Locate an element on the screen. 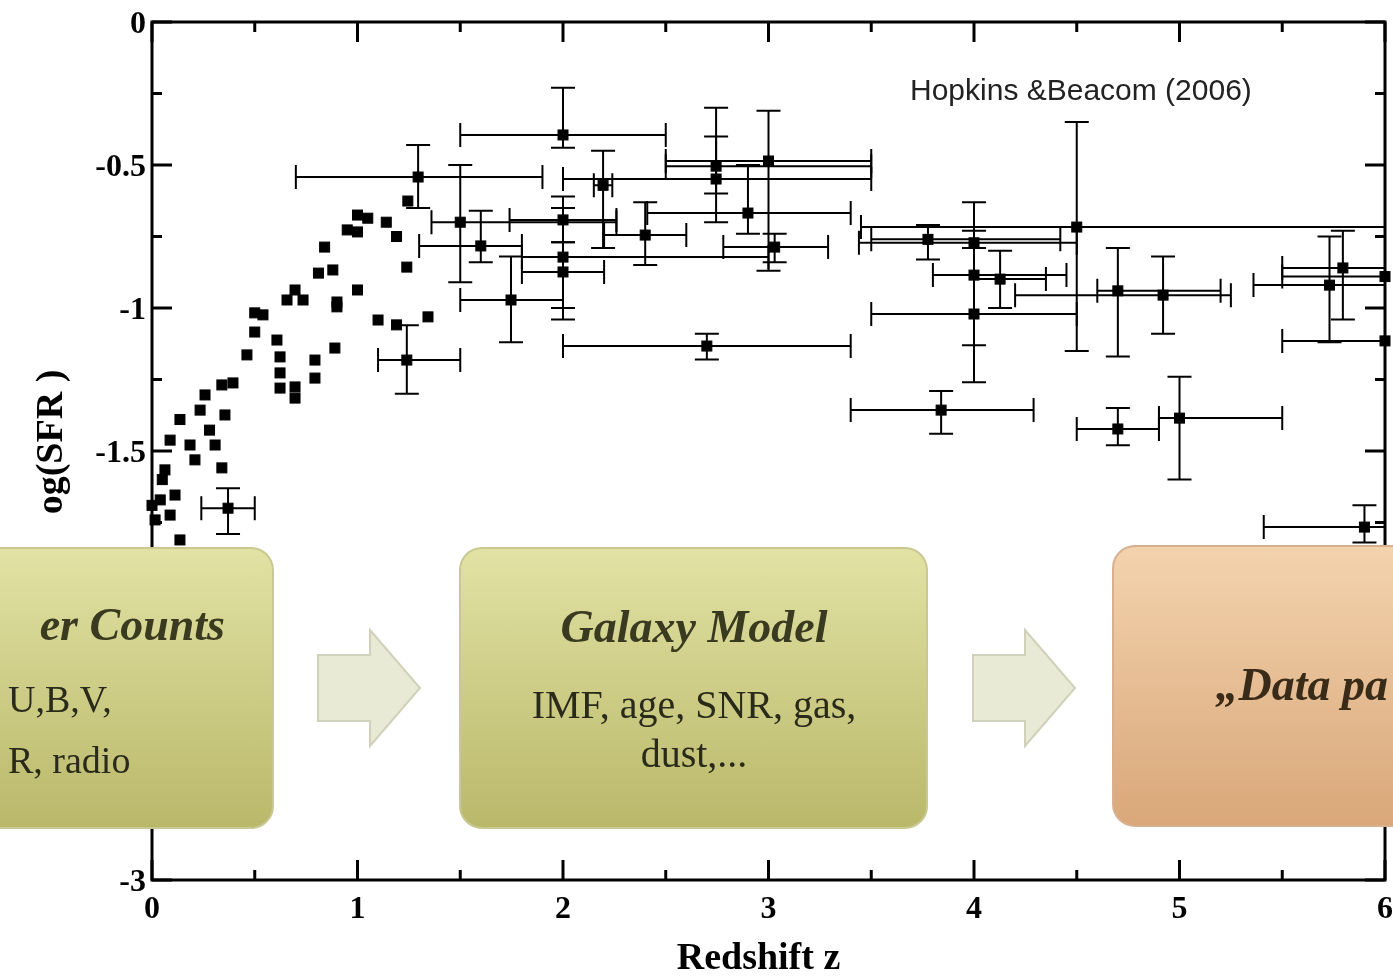  annotation: IMF, age, SNR, gas, is located at coordinates (694, 704).